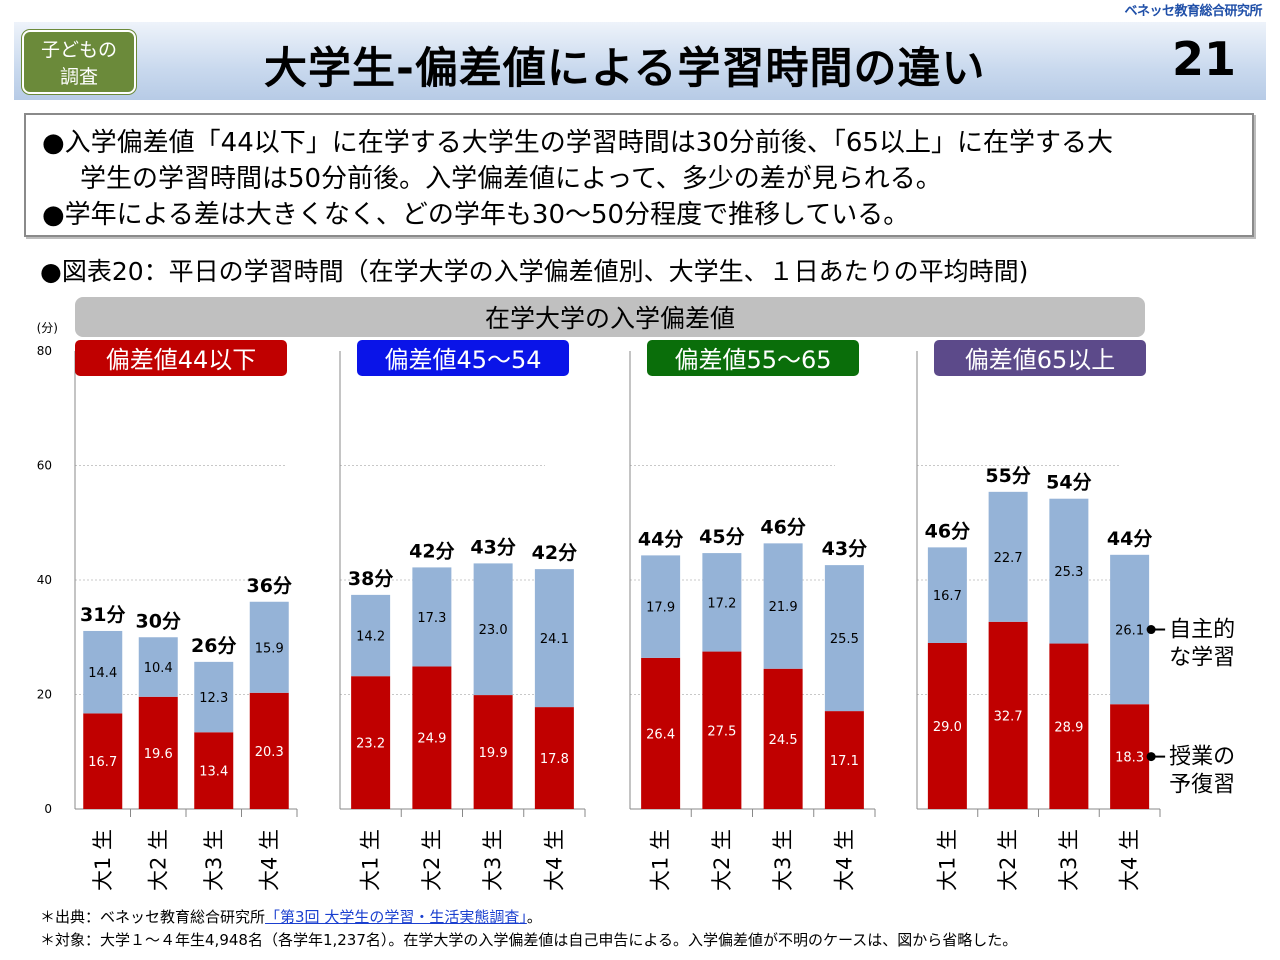  Describe the element at coordinates (1007, 476) in the screenshot. I see `total-label: 55分` at that location.